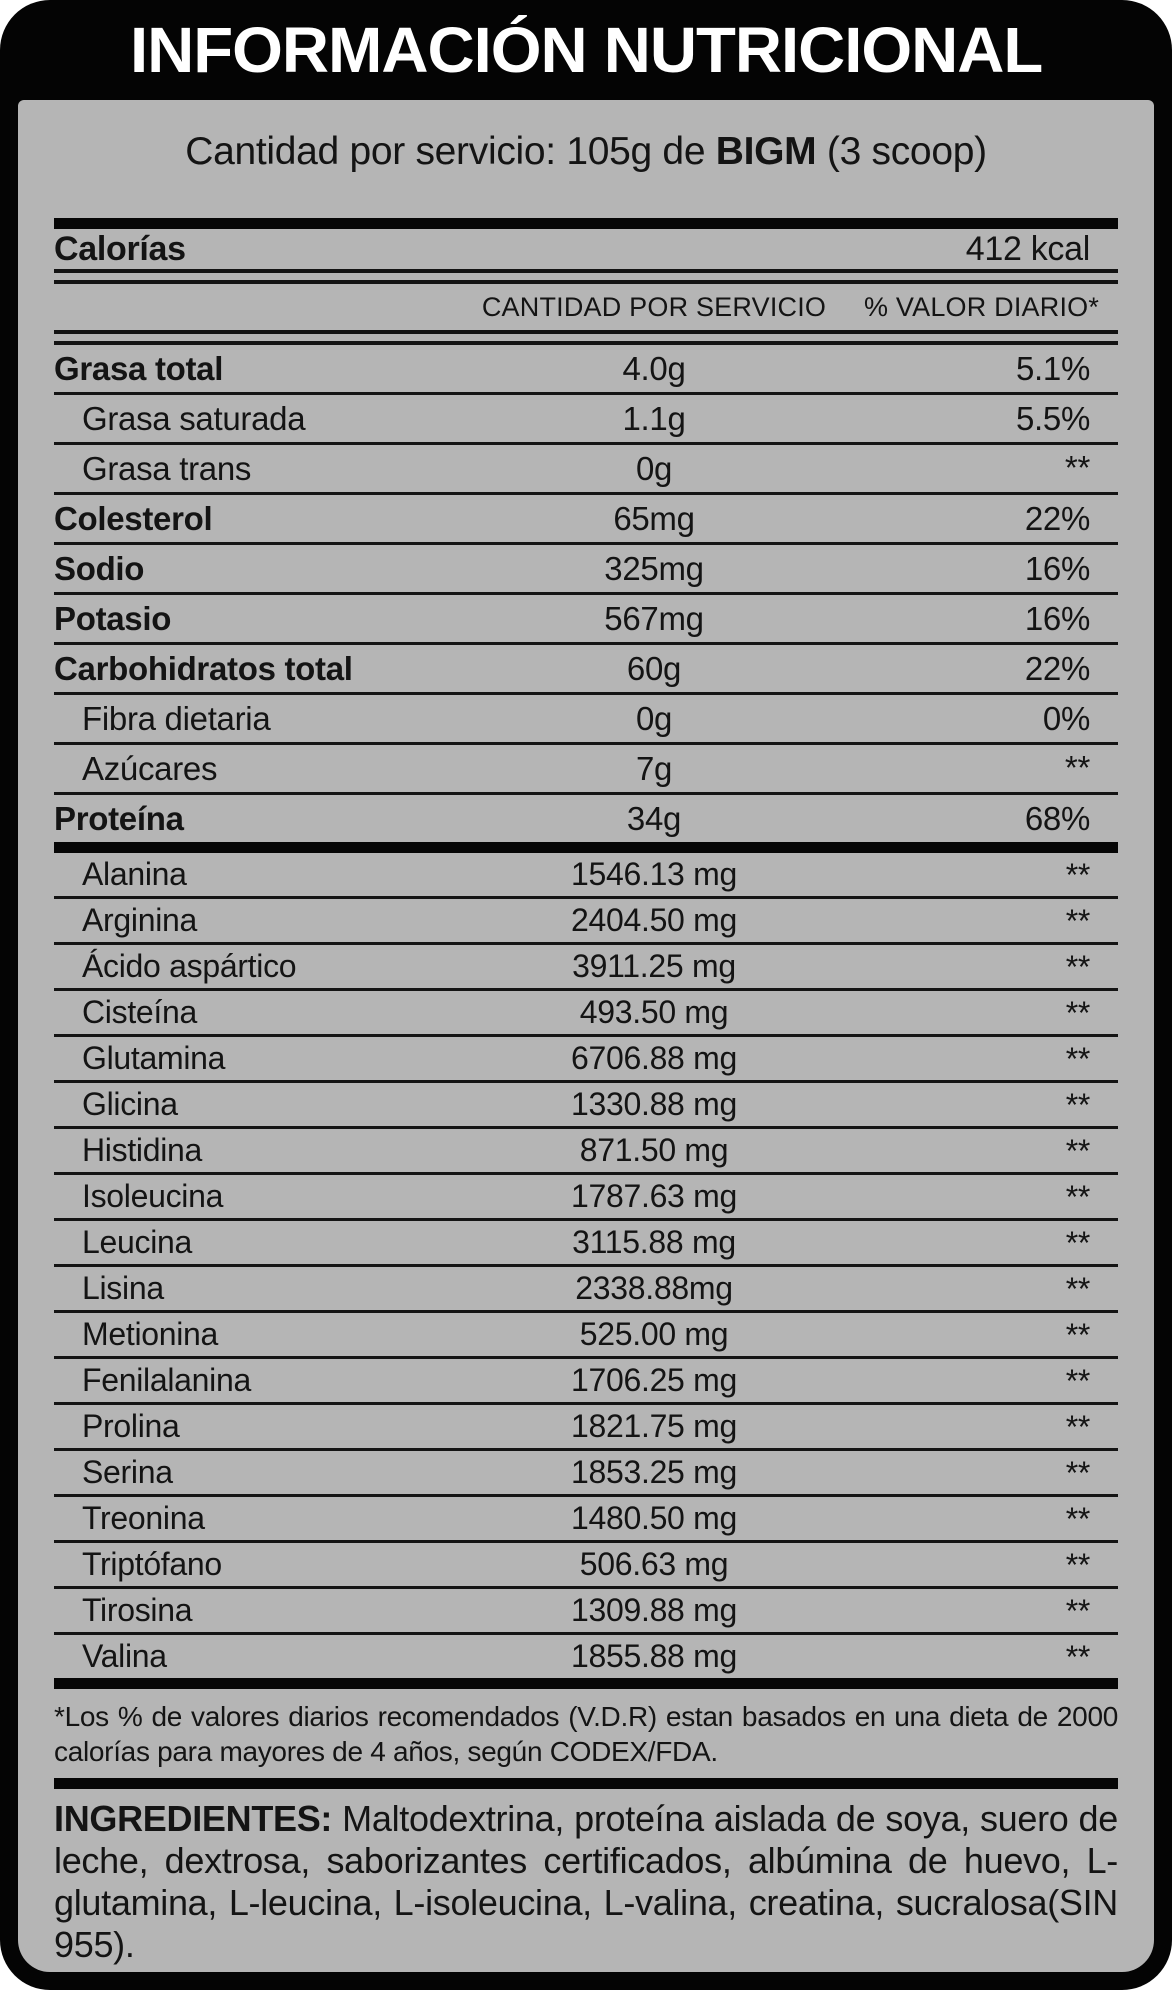 The image size is (1172, 1990). I want to click on amino-acid-row: Cisteína 493.50 mg **, so click(586, 1014).